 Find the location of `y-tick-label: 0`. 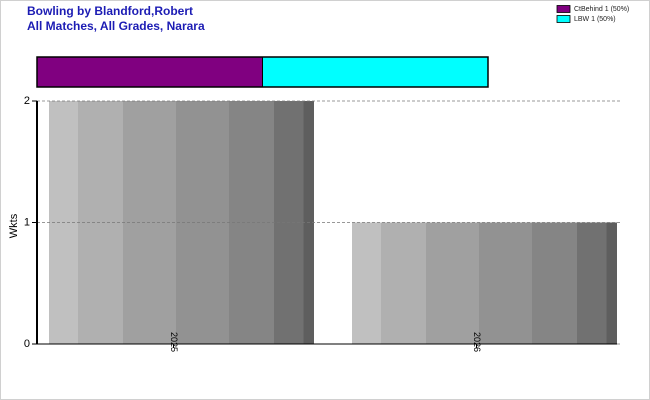

y-tick-label: 0 is located at coordinates (27, 344).